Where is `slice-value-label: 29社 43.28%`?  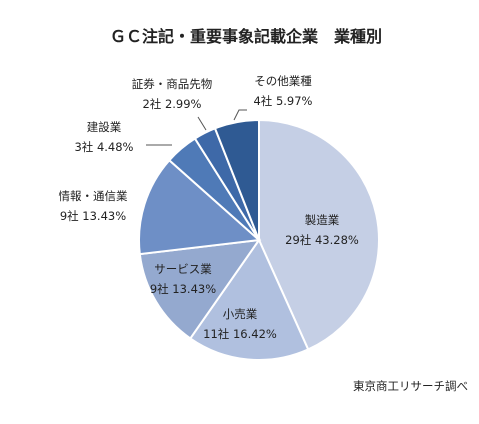 slice-value-label: 29社 43.28% is located at coordinates (322, 240).